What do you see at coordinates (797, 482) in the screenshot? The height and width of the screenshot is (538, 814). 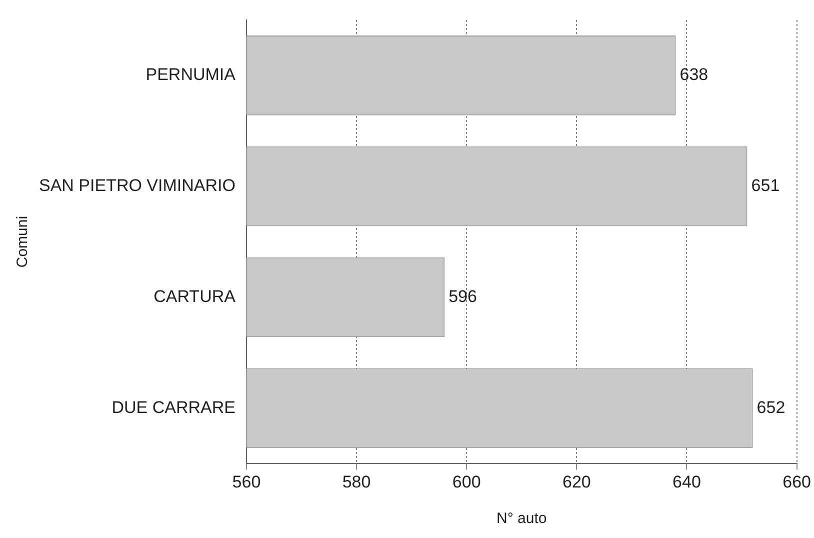 I see `x-tick-label: 660` at bounding box center [797, 482].